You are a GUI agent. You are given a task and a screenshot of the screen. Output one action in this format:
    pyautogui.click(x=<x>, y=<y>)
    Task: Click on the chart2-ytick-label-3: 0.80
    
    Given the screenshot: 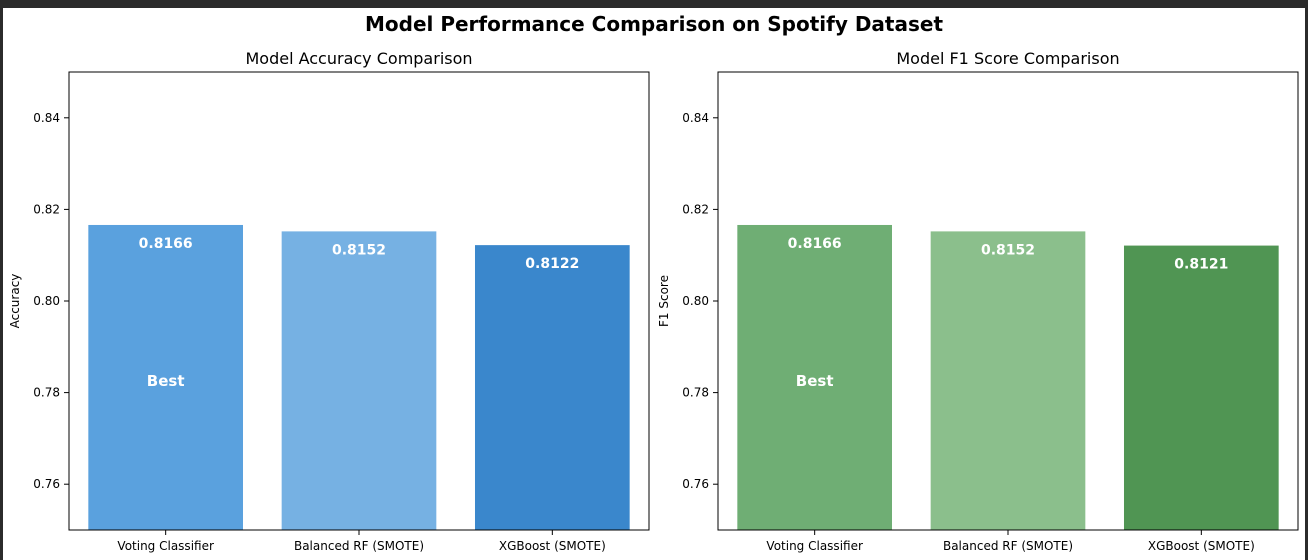 What is the action you would take?
    pyautogui.click(x=695, y=301)
    